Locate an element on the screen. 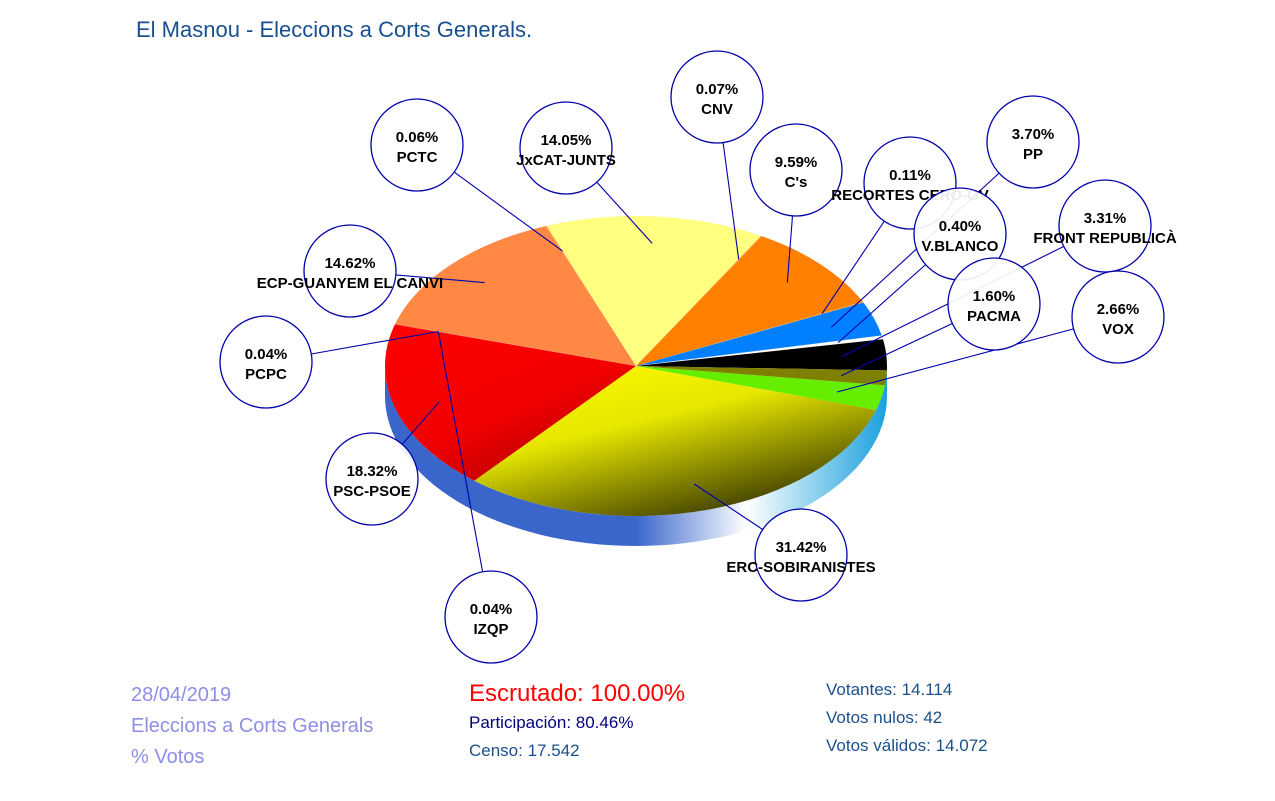  pct-label-v-blanco: 0.40% is located at coordinates (960, 226).